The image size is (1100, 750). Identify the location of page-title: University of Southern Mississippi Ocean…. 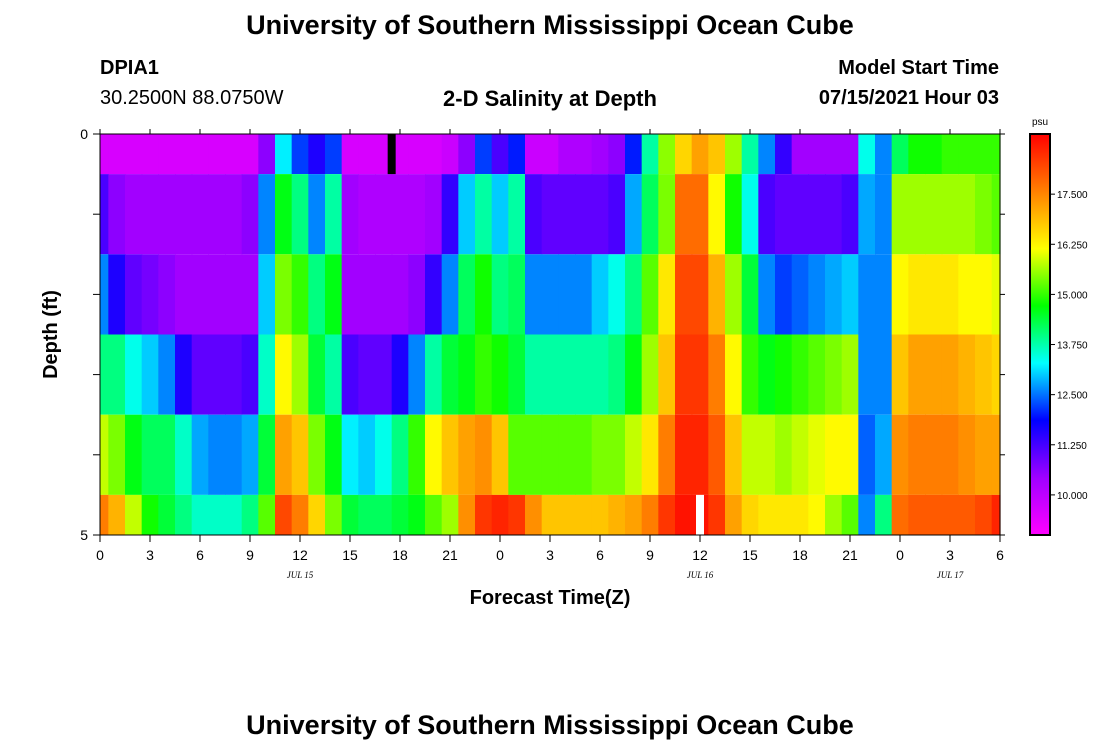
(550, 25).